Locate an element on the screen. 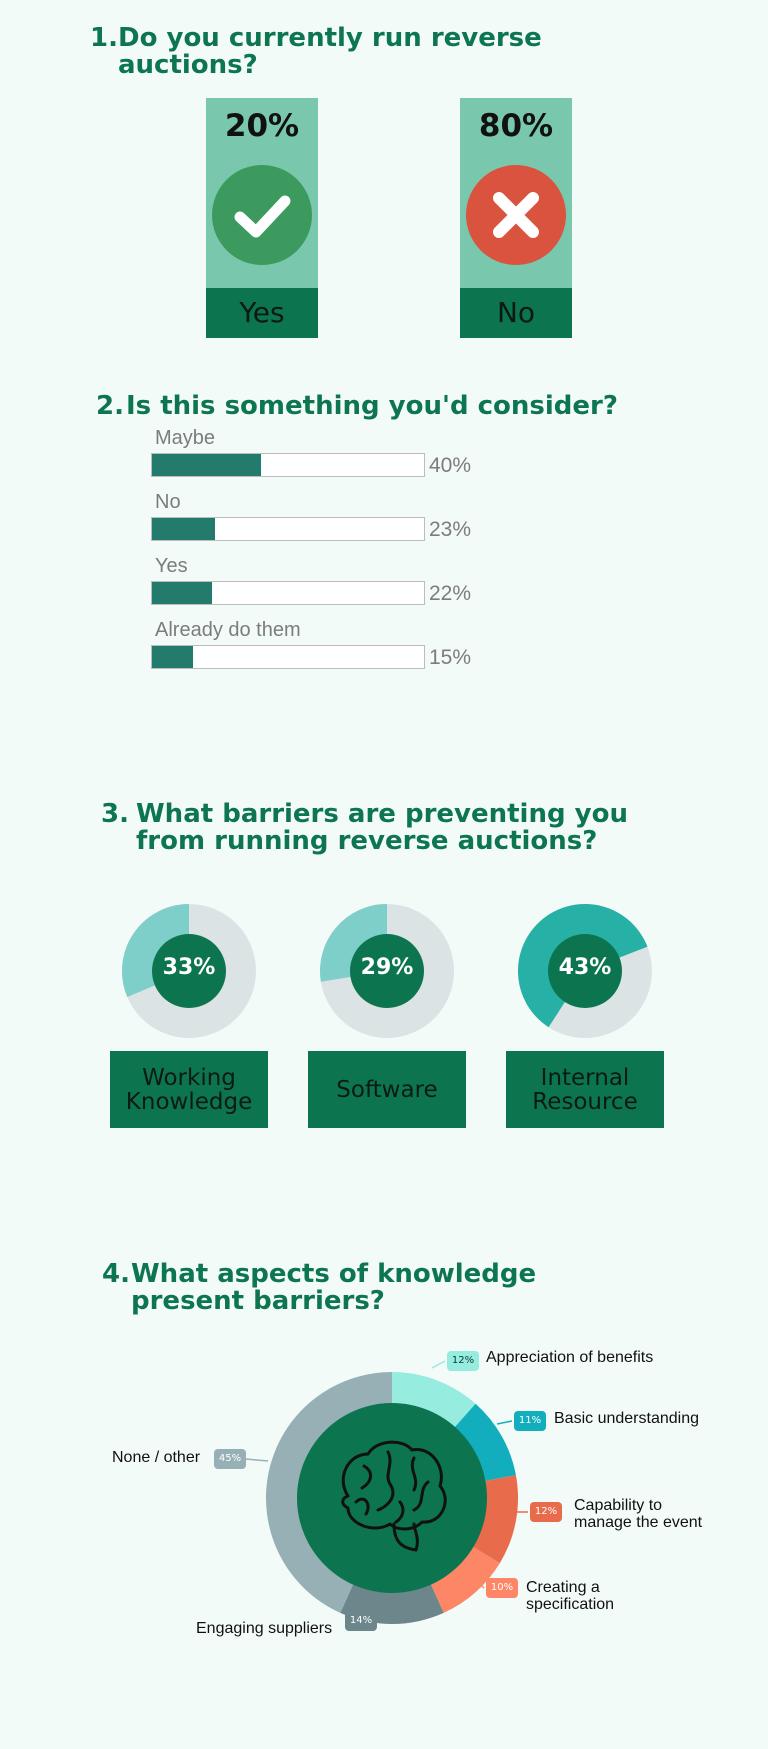 This screenshot has height=1749, width=768. barrier-label: Working Knowledge is located at coordinates (189, 1089).